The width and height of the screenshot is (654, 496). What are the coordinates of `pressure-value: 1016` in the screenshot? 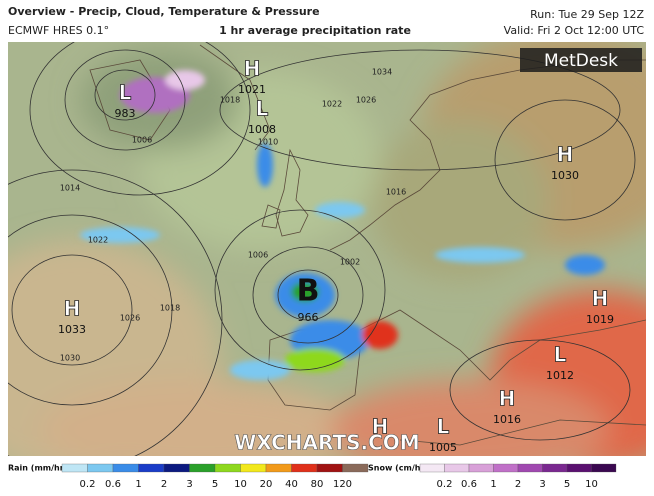 It's located at (507, 419).